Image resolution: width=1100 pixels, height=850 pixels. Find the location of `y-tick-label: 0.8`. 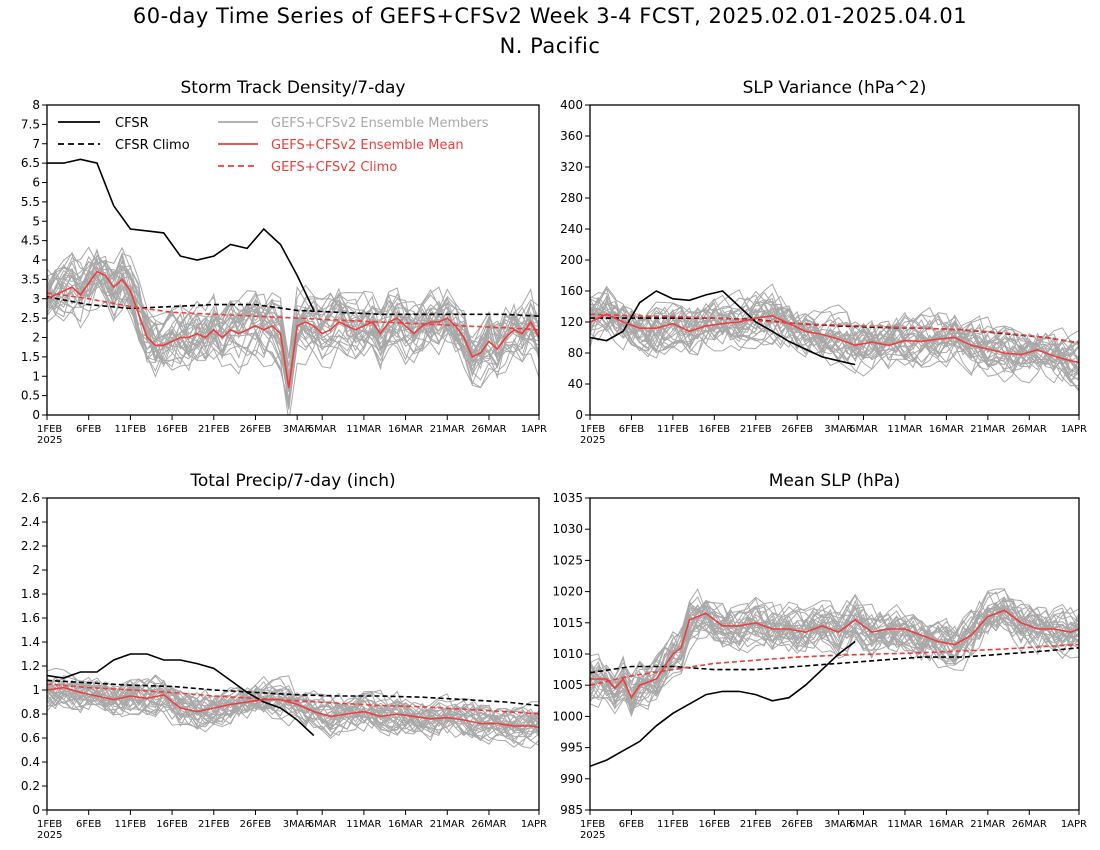

y-tick-label: 0.8 is located at coordinates (30, 714).